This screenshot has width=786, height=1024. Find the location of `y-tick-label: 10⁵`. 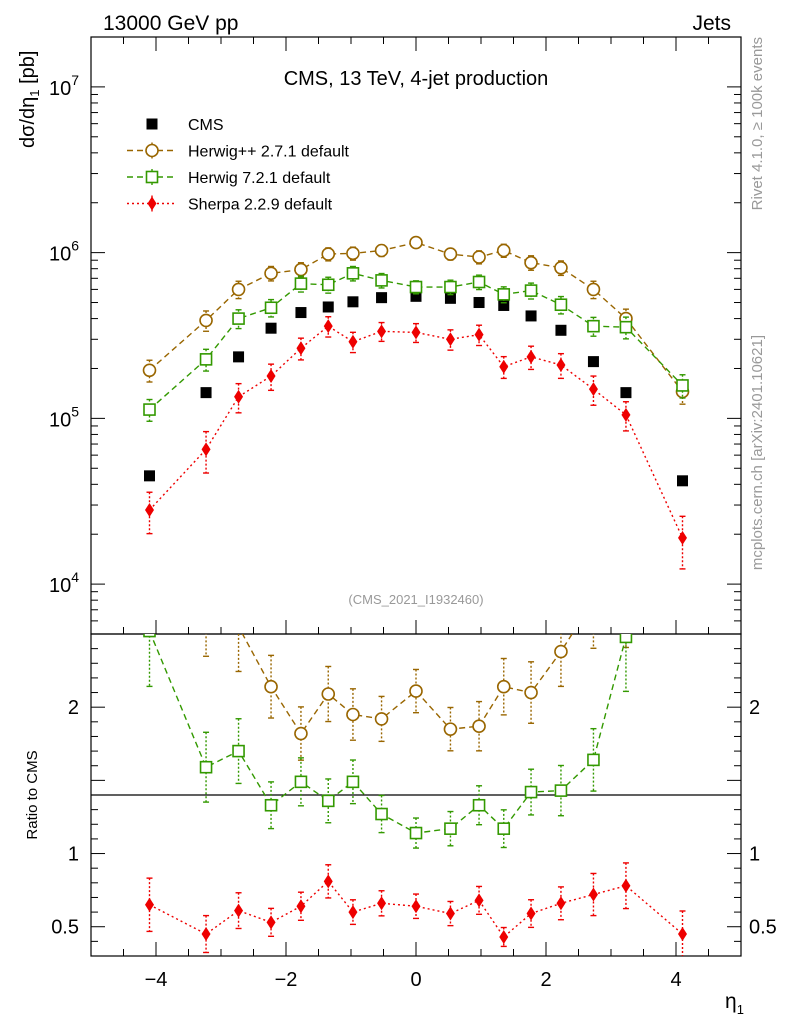

y-tick-label: 10⁵ is located at coordinates (64, 417).